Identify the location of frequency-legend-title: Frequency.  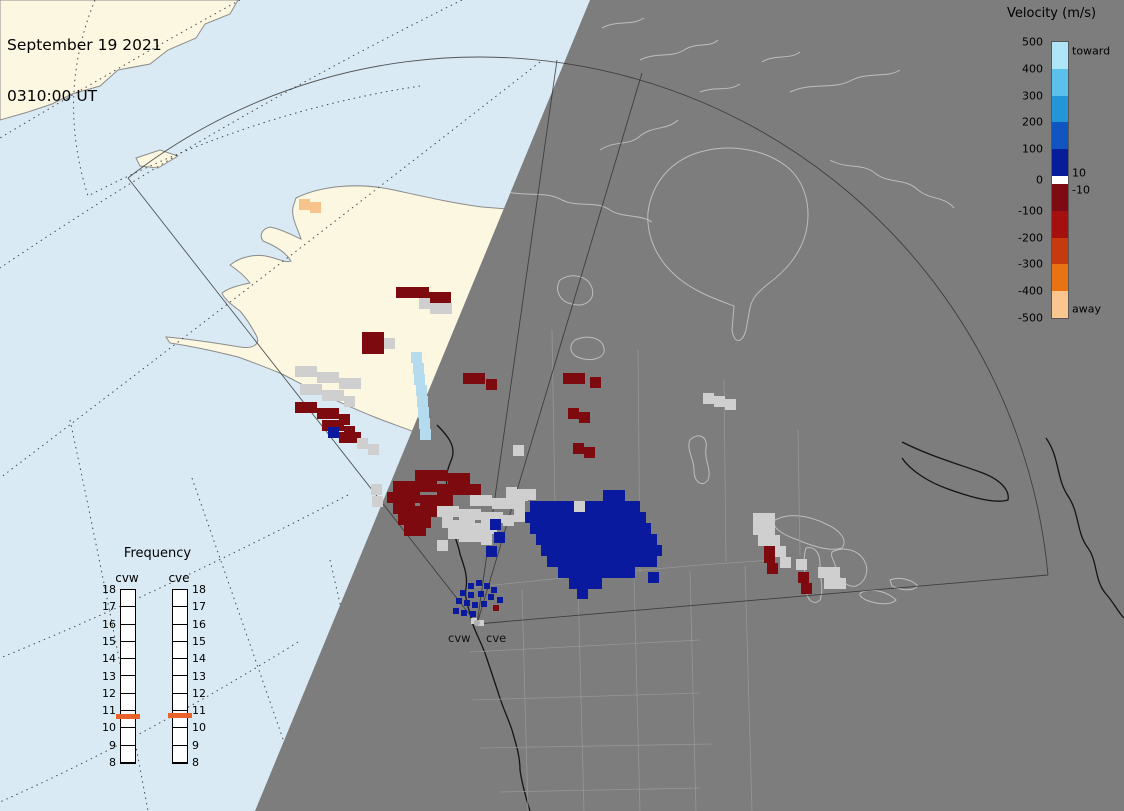
(157, 553).